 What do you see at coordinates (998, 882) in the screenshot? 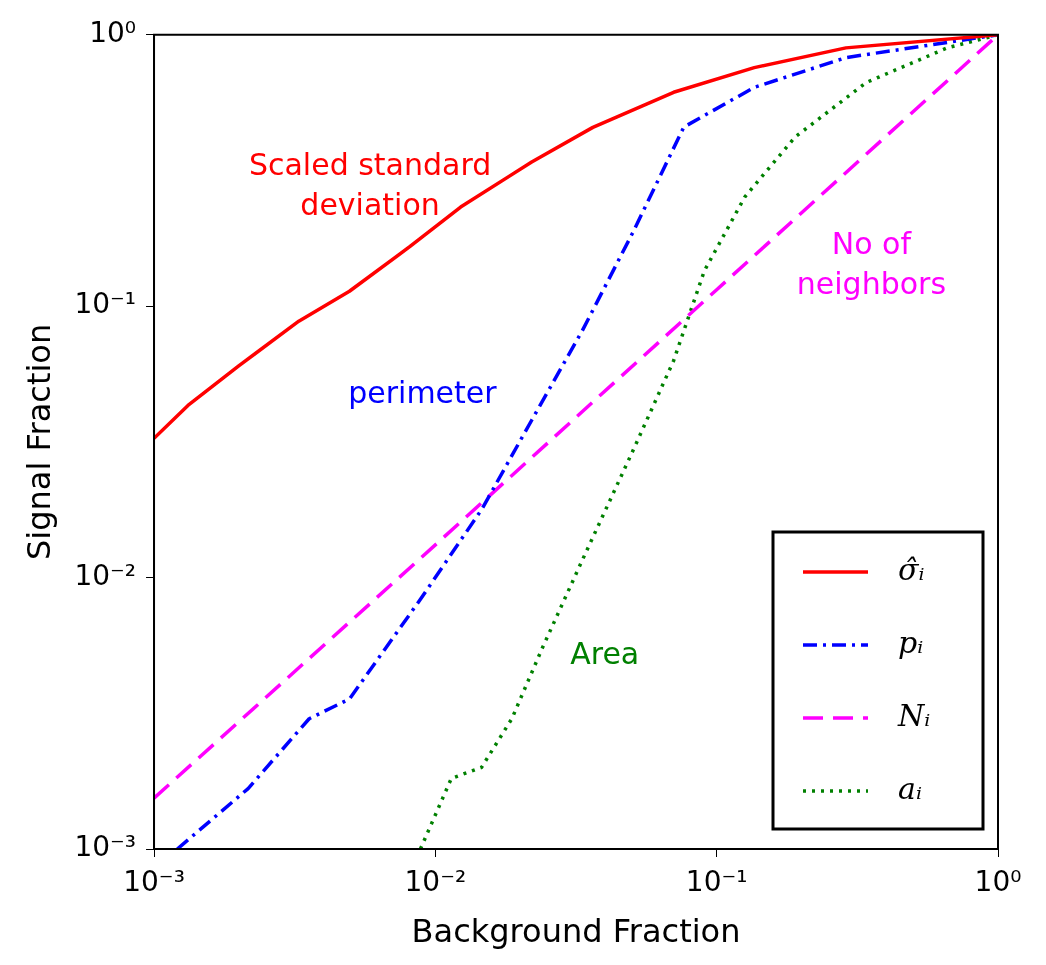
I see `x-tick-label: 10⁰` at bounding box center [998, 882].